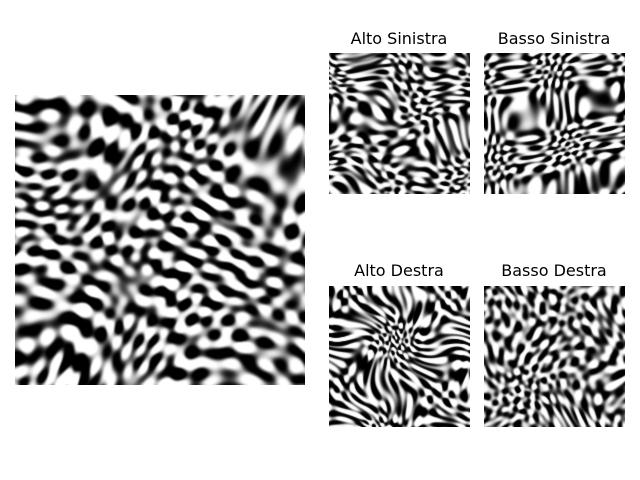  I want to click on tile-title-alto-sinistra: Alto Sinistra, so click(399, 38).